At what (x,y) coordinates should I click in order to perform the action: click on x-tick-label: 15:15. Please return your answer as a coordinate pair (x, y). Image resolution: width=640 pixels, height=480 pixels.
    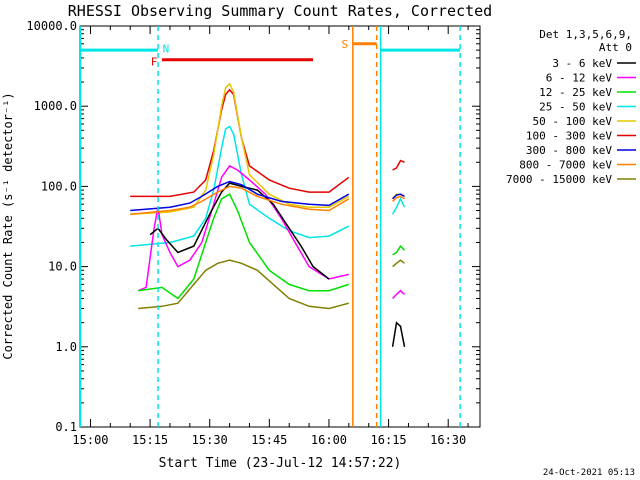
    Looking at the image, I should click on (150, 440).